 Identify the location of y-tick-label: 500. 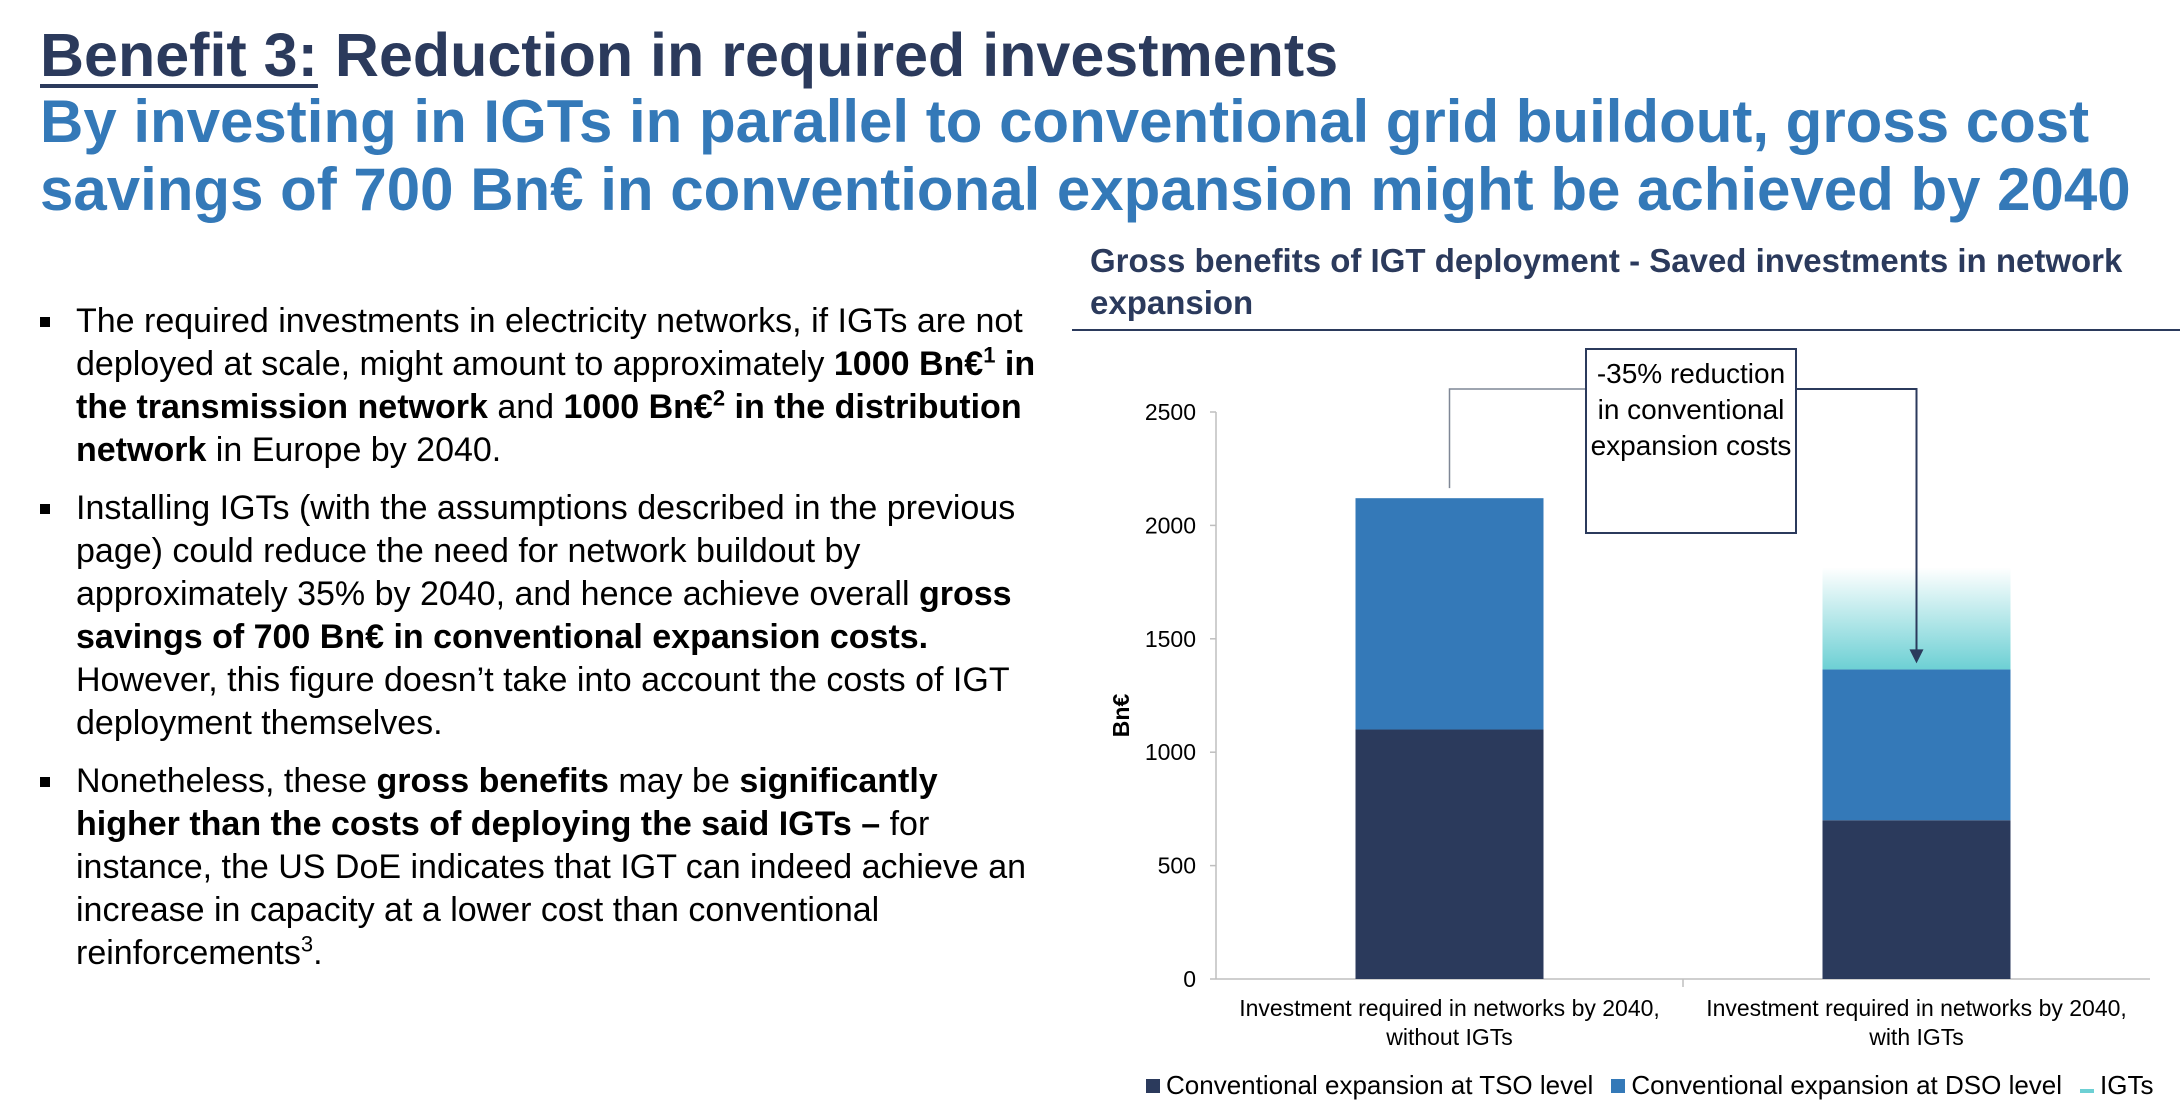
(1177, 866).